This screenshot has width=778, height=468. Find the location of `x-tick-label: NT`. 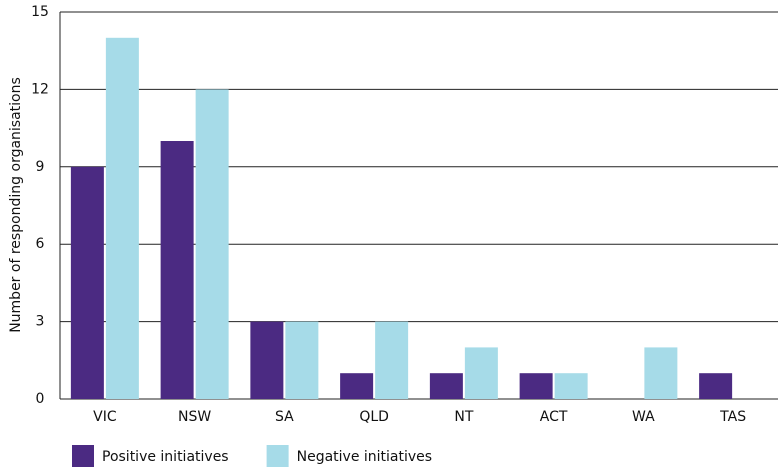

x-tick-label: NT is located at coordinates (463, 417).